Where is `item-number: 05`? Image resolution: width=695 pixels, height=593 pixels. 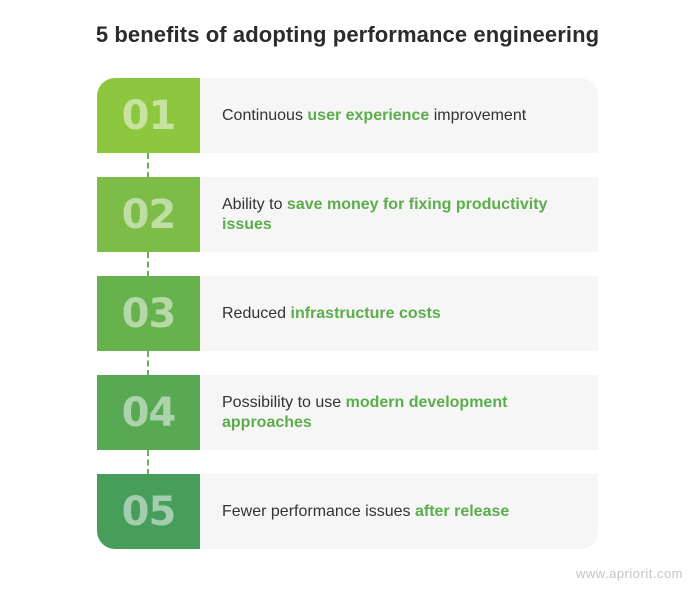
item-number: 05 is located at coordinates (149, 511).